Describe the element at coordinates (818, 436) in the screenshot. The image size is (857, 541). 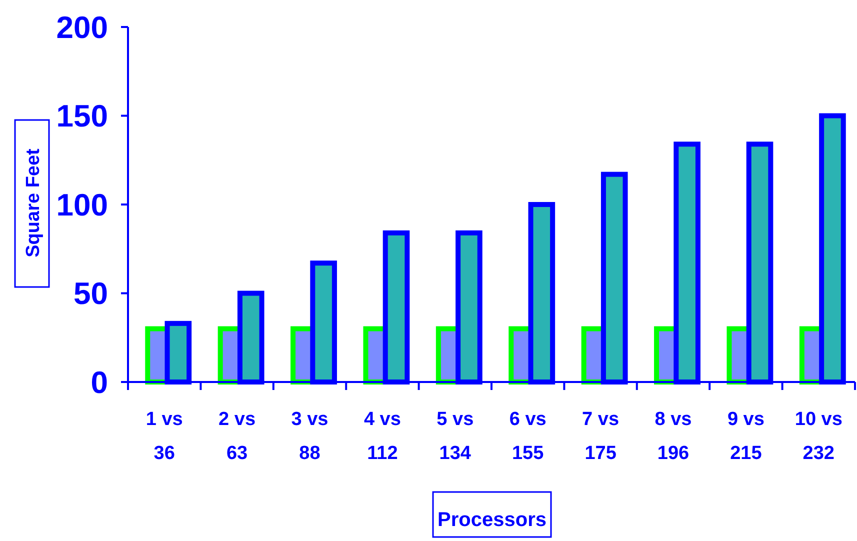
I see `x-tick-label: 10 vs 232` at that location.